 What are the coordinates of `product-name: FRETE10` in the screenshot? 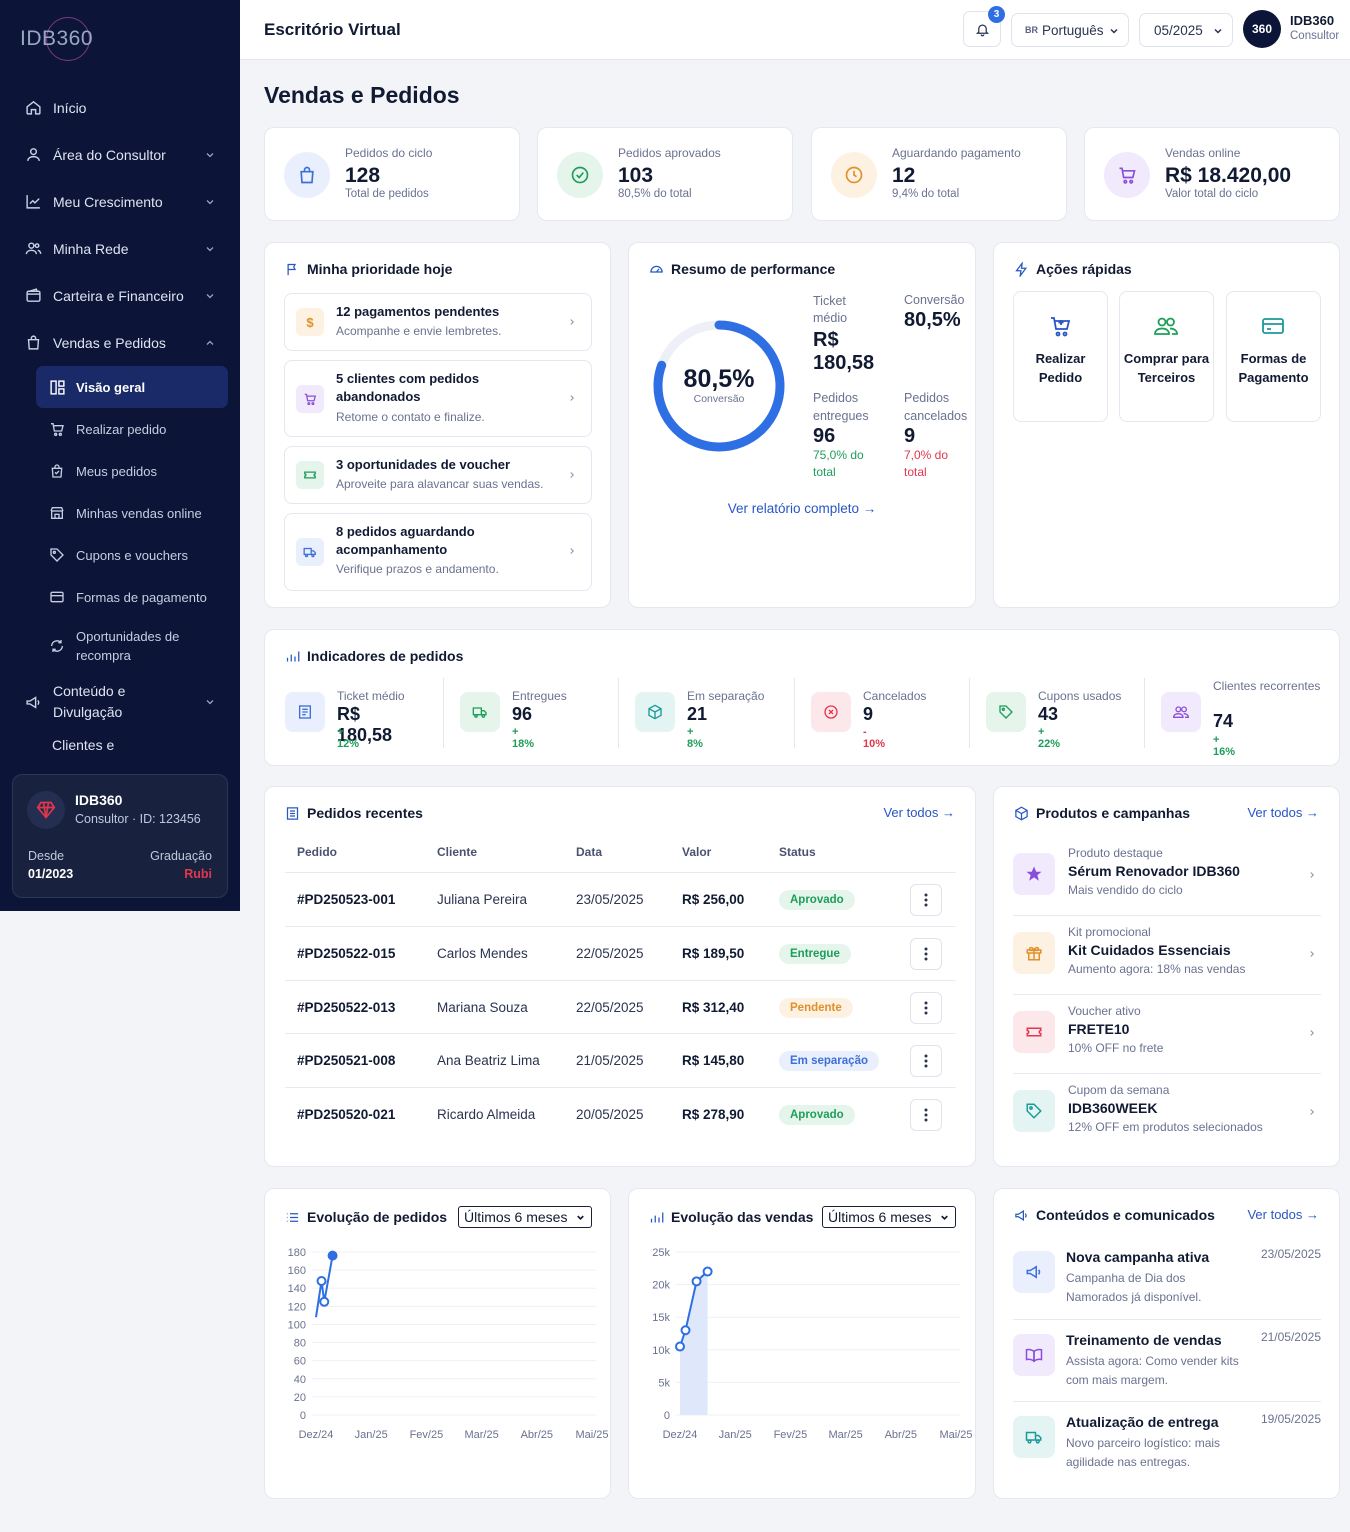 It's located at (1099, 1029).